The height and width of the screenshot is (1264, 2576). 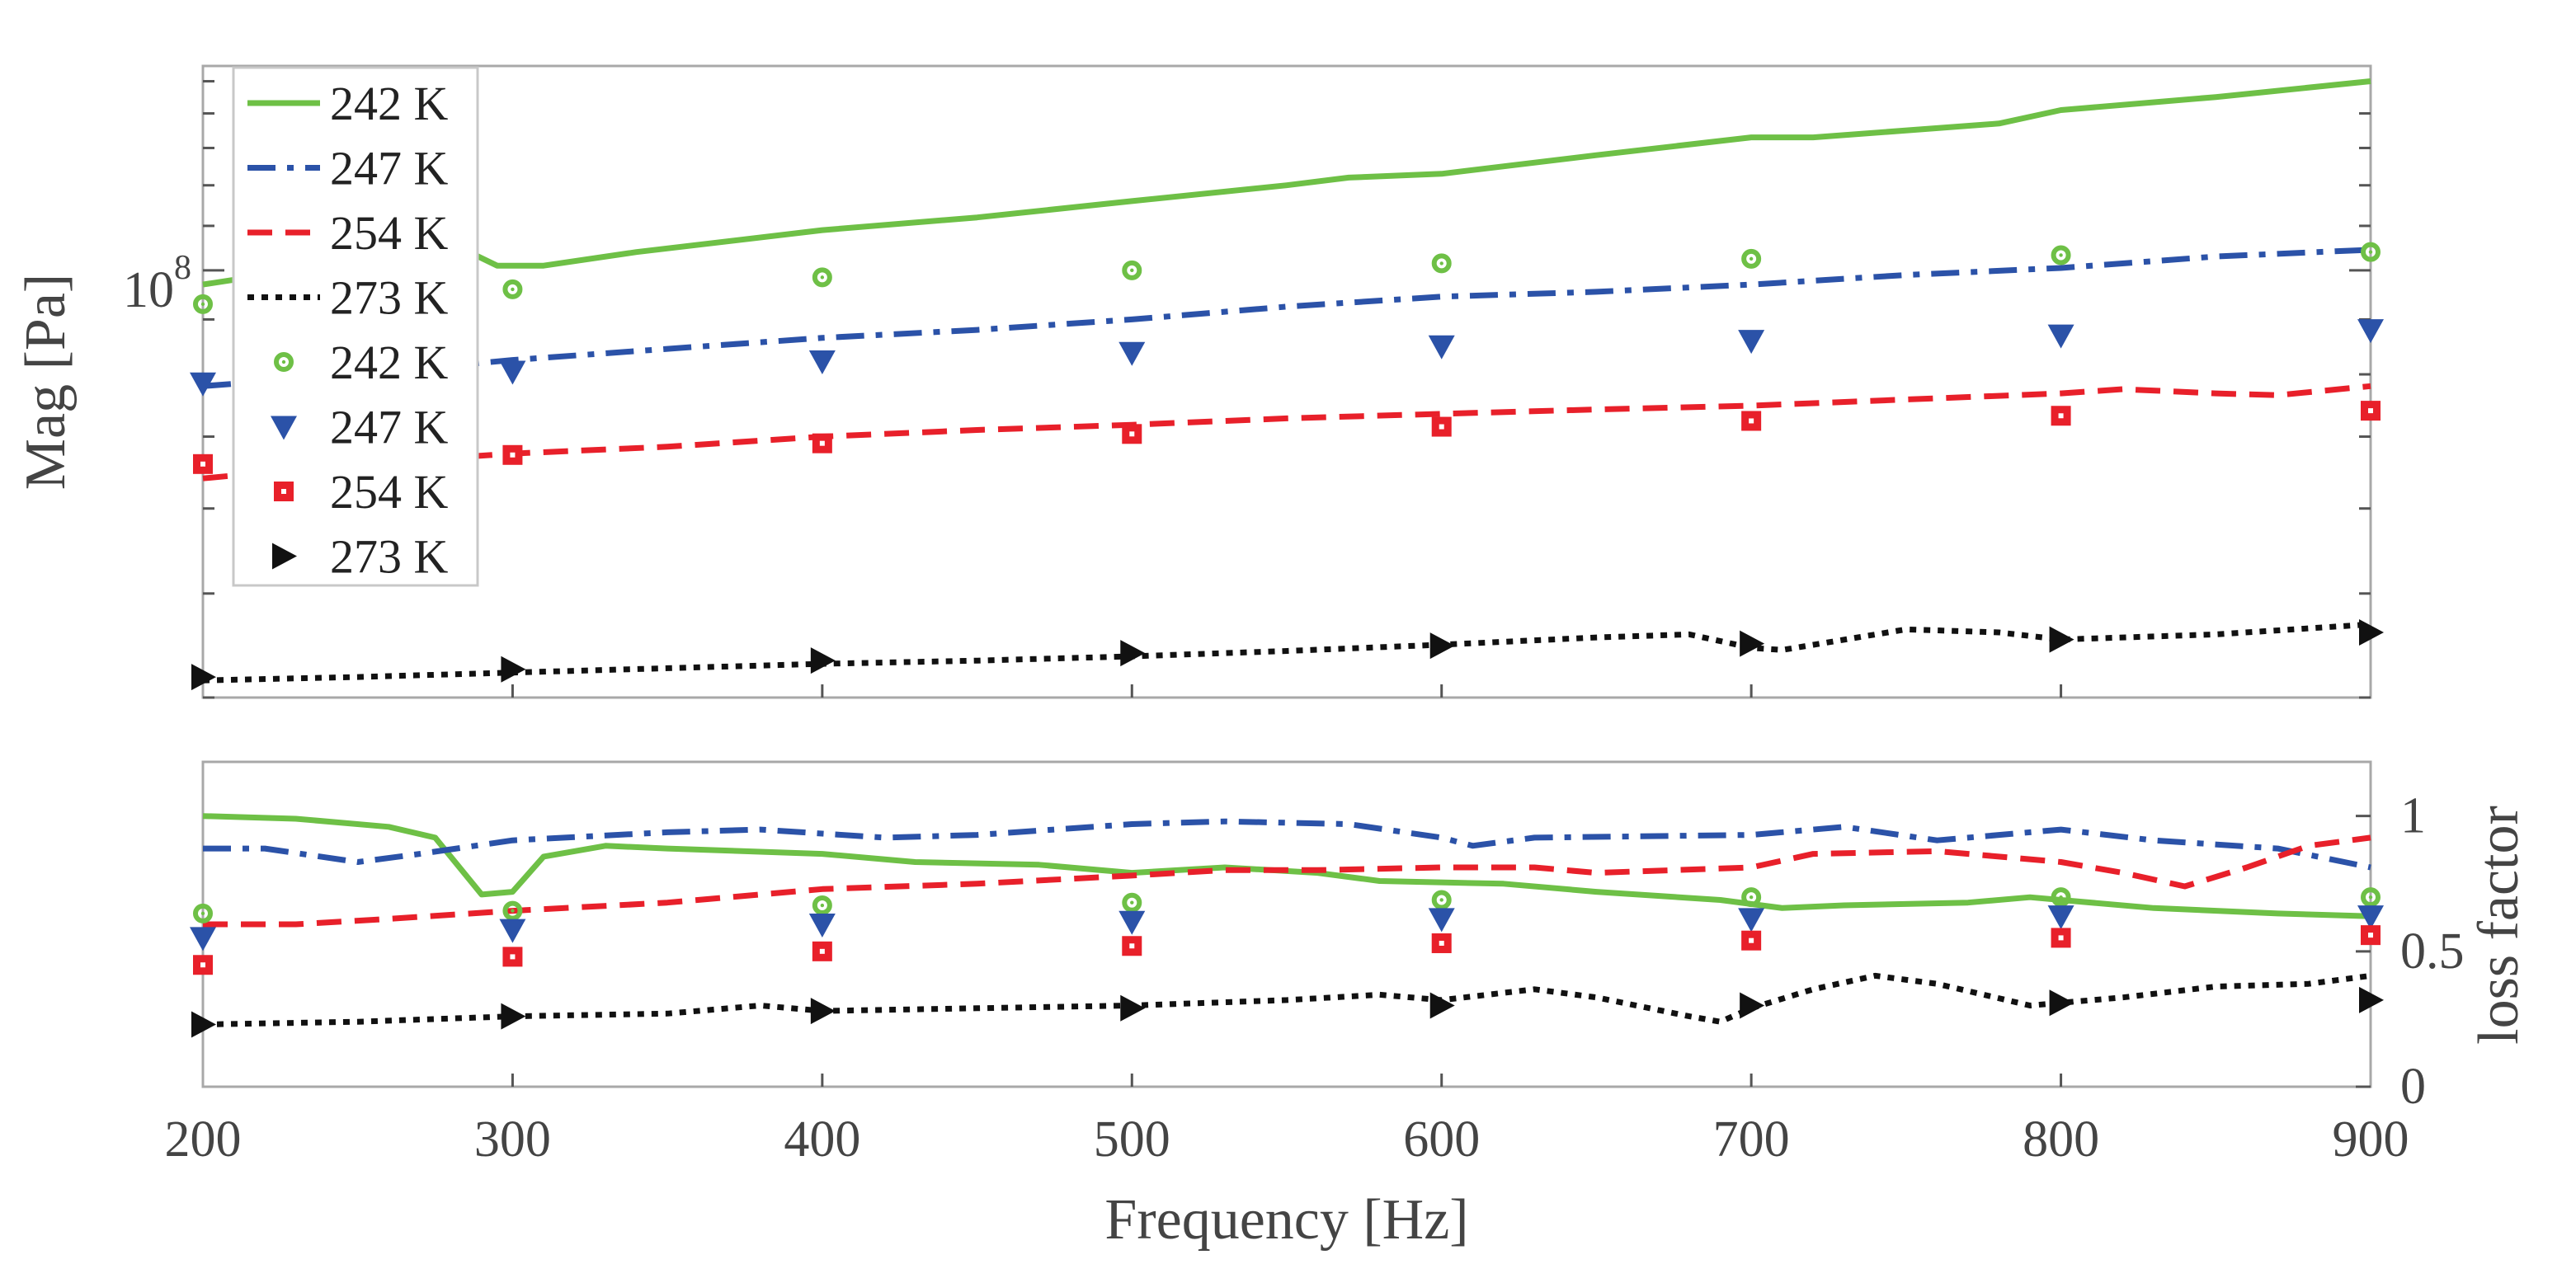 I want to click on x-tick-label: 400, so click(x=822, y=1139).